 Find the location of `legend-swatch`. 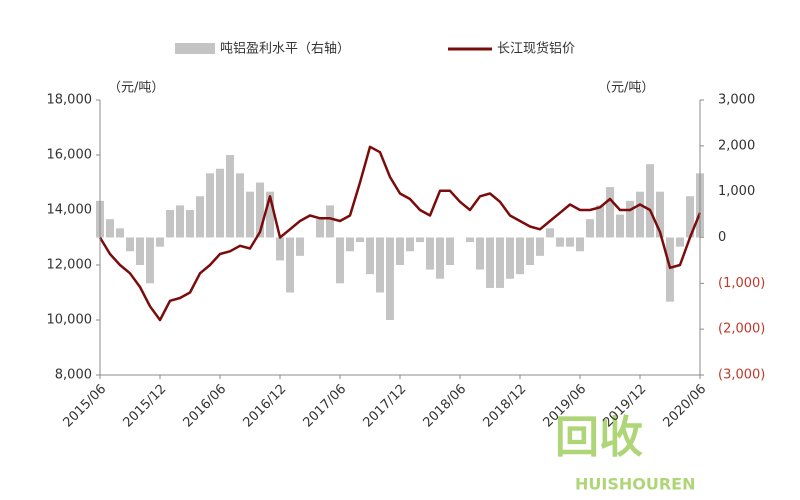

legend-swatch is located at coordinates (195, 48).